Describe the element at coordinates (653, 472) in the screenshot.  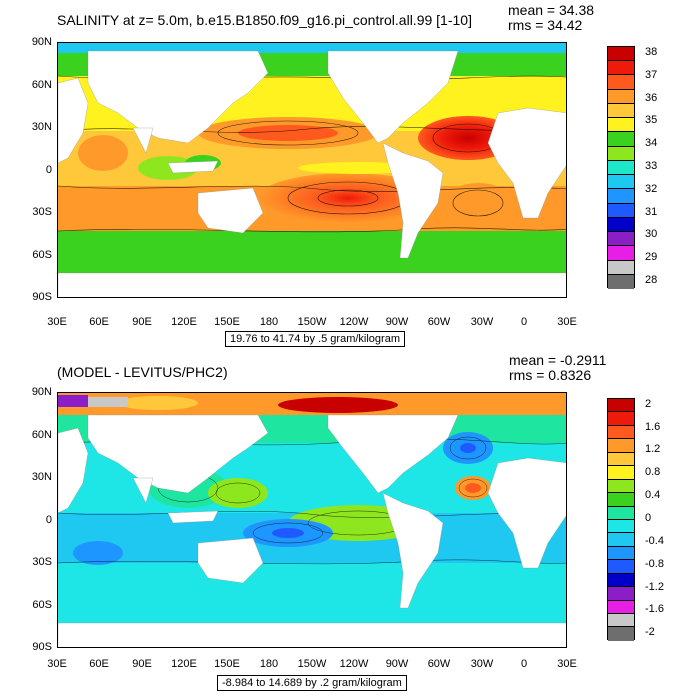
I see `colorbar-label: 0.8` at that location.